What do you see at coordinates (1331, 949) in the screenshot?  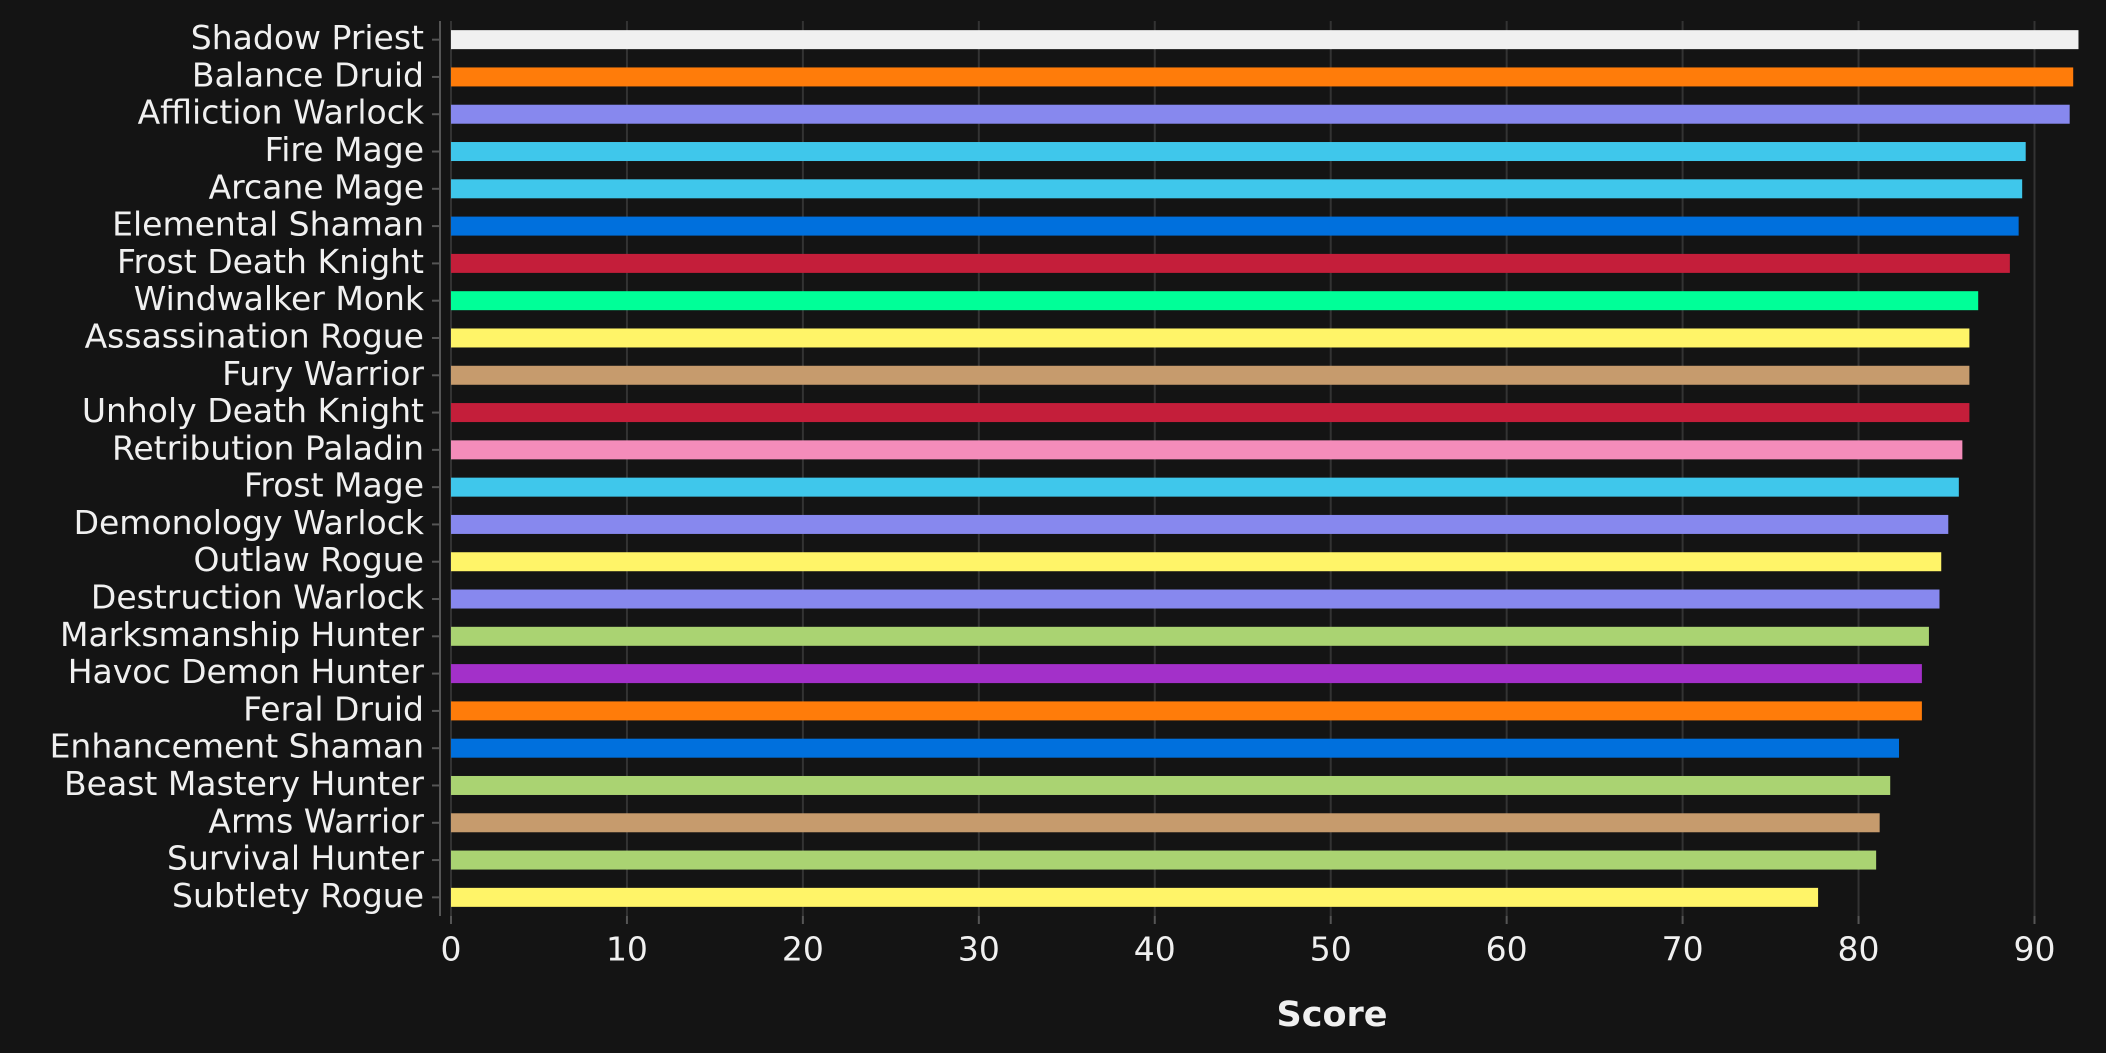 I see `x-tick-label: 50` at bounding box center [1331, 949].